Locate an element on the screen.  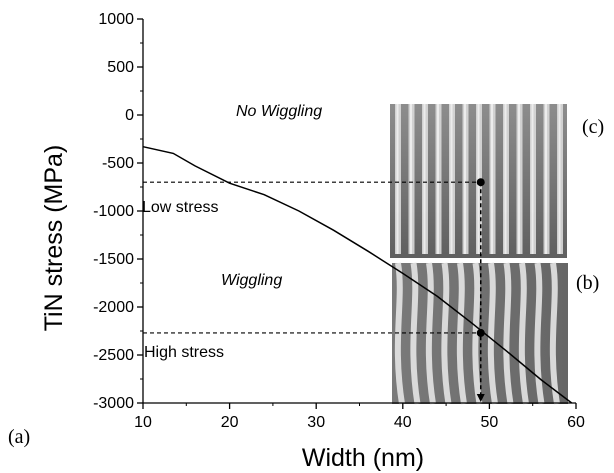
x-tick-label: 30 is located at coordinates (316, 422).